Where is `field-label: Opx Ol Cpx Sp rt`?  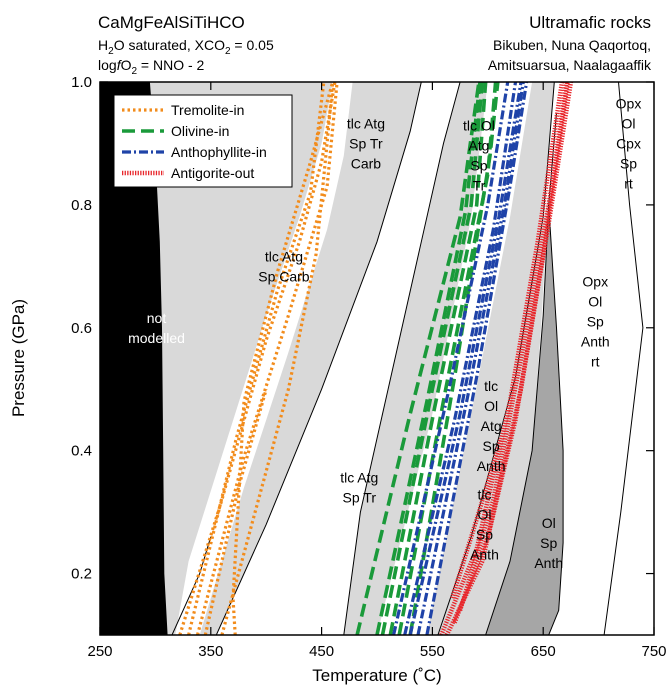
field-label: Opx Ol Cpx Sp rt is located at coordinates (629, 143).